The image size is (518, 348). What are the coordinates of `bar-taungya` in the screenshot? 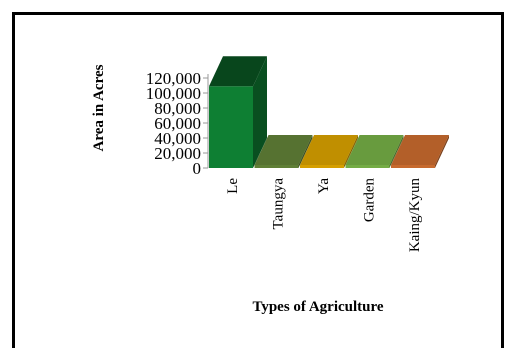 It's located at (283, 151).